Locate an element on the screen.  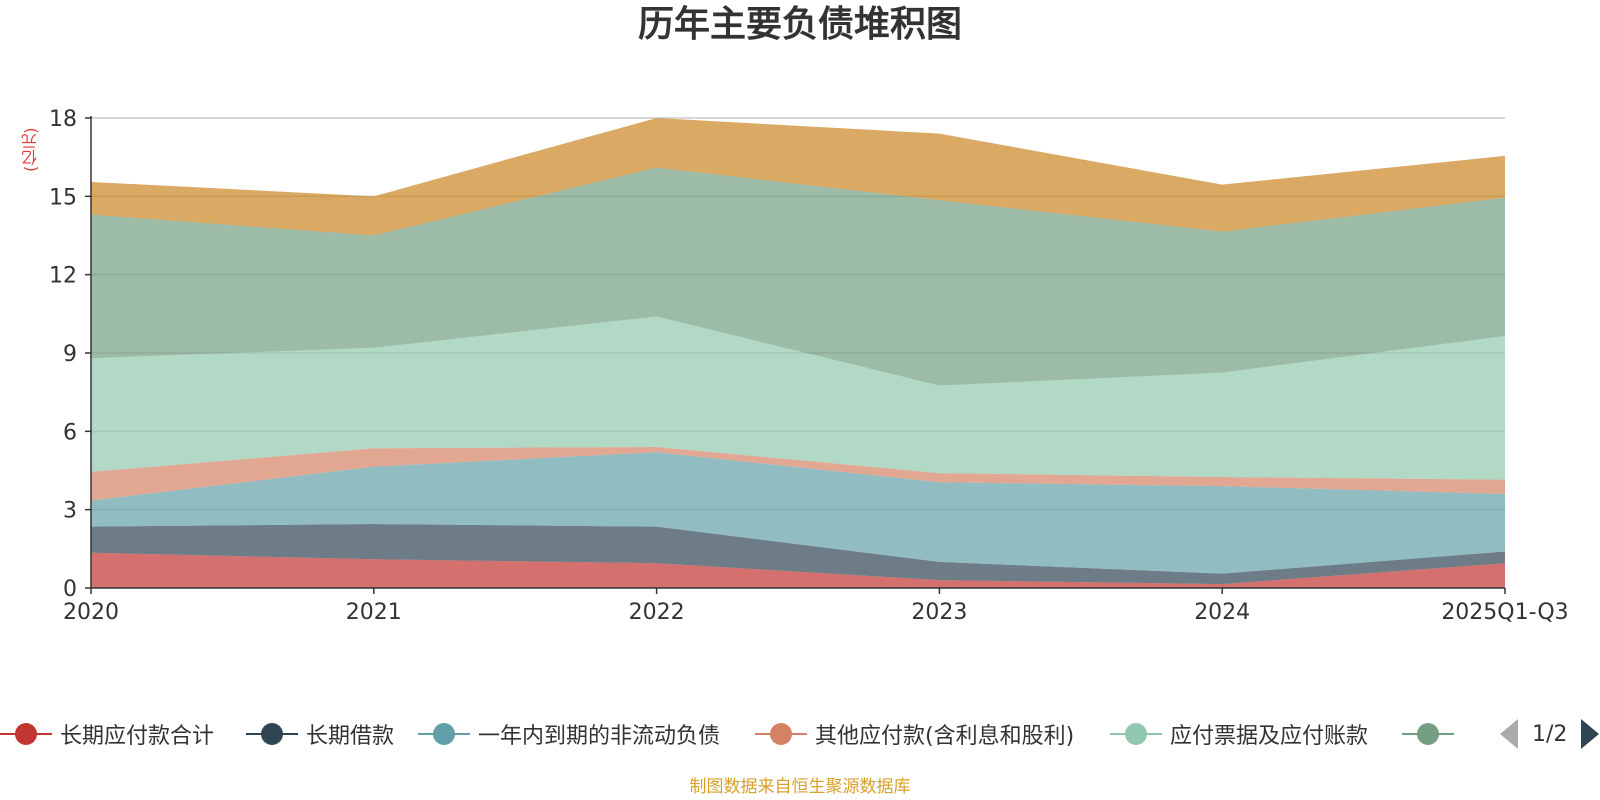
x-tick-label: 2024 is located at coordinates (1222, 612).